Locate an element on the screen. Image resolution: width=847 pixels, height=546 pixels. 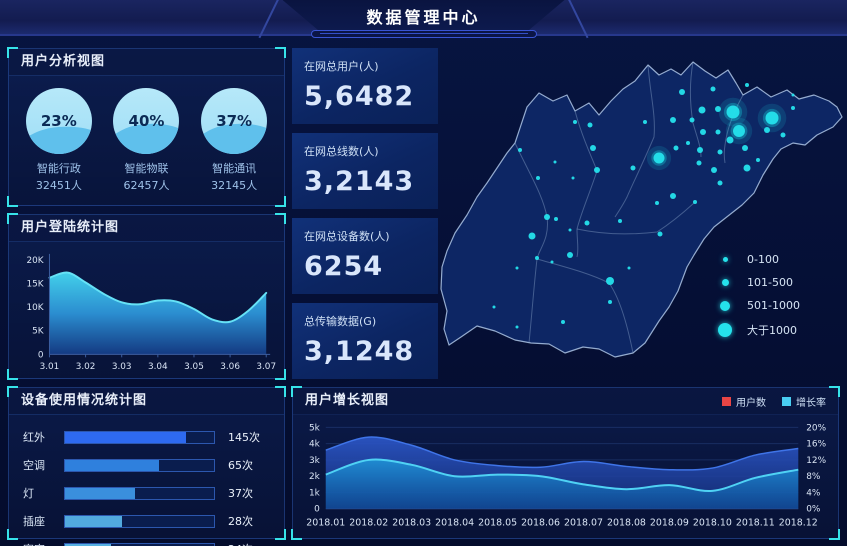
kpi-card: 总传输数据(G) 3,1248 is located at coordinates (365, 341).